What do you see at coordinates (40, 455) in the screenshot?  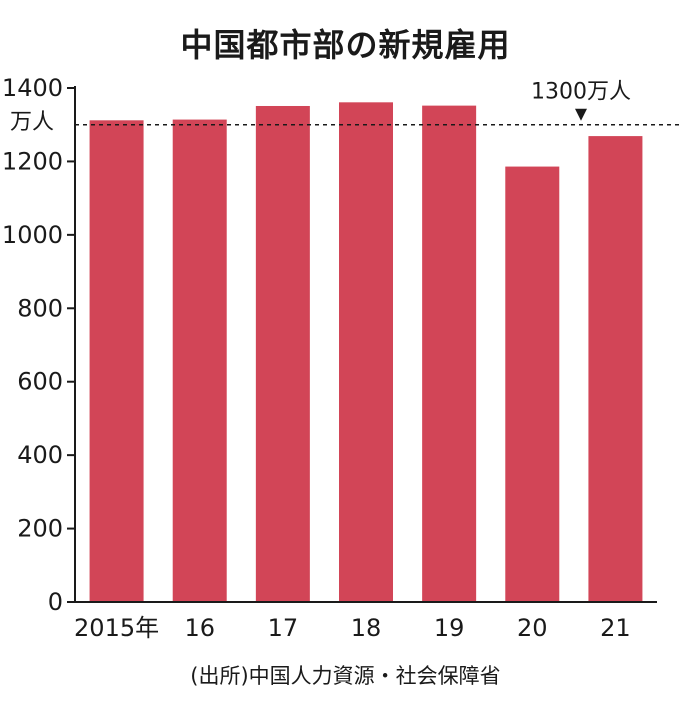 I see `y-tick-label: 400` at bounding box center [40, 455].